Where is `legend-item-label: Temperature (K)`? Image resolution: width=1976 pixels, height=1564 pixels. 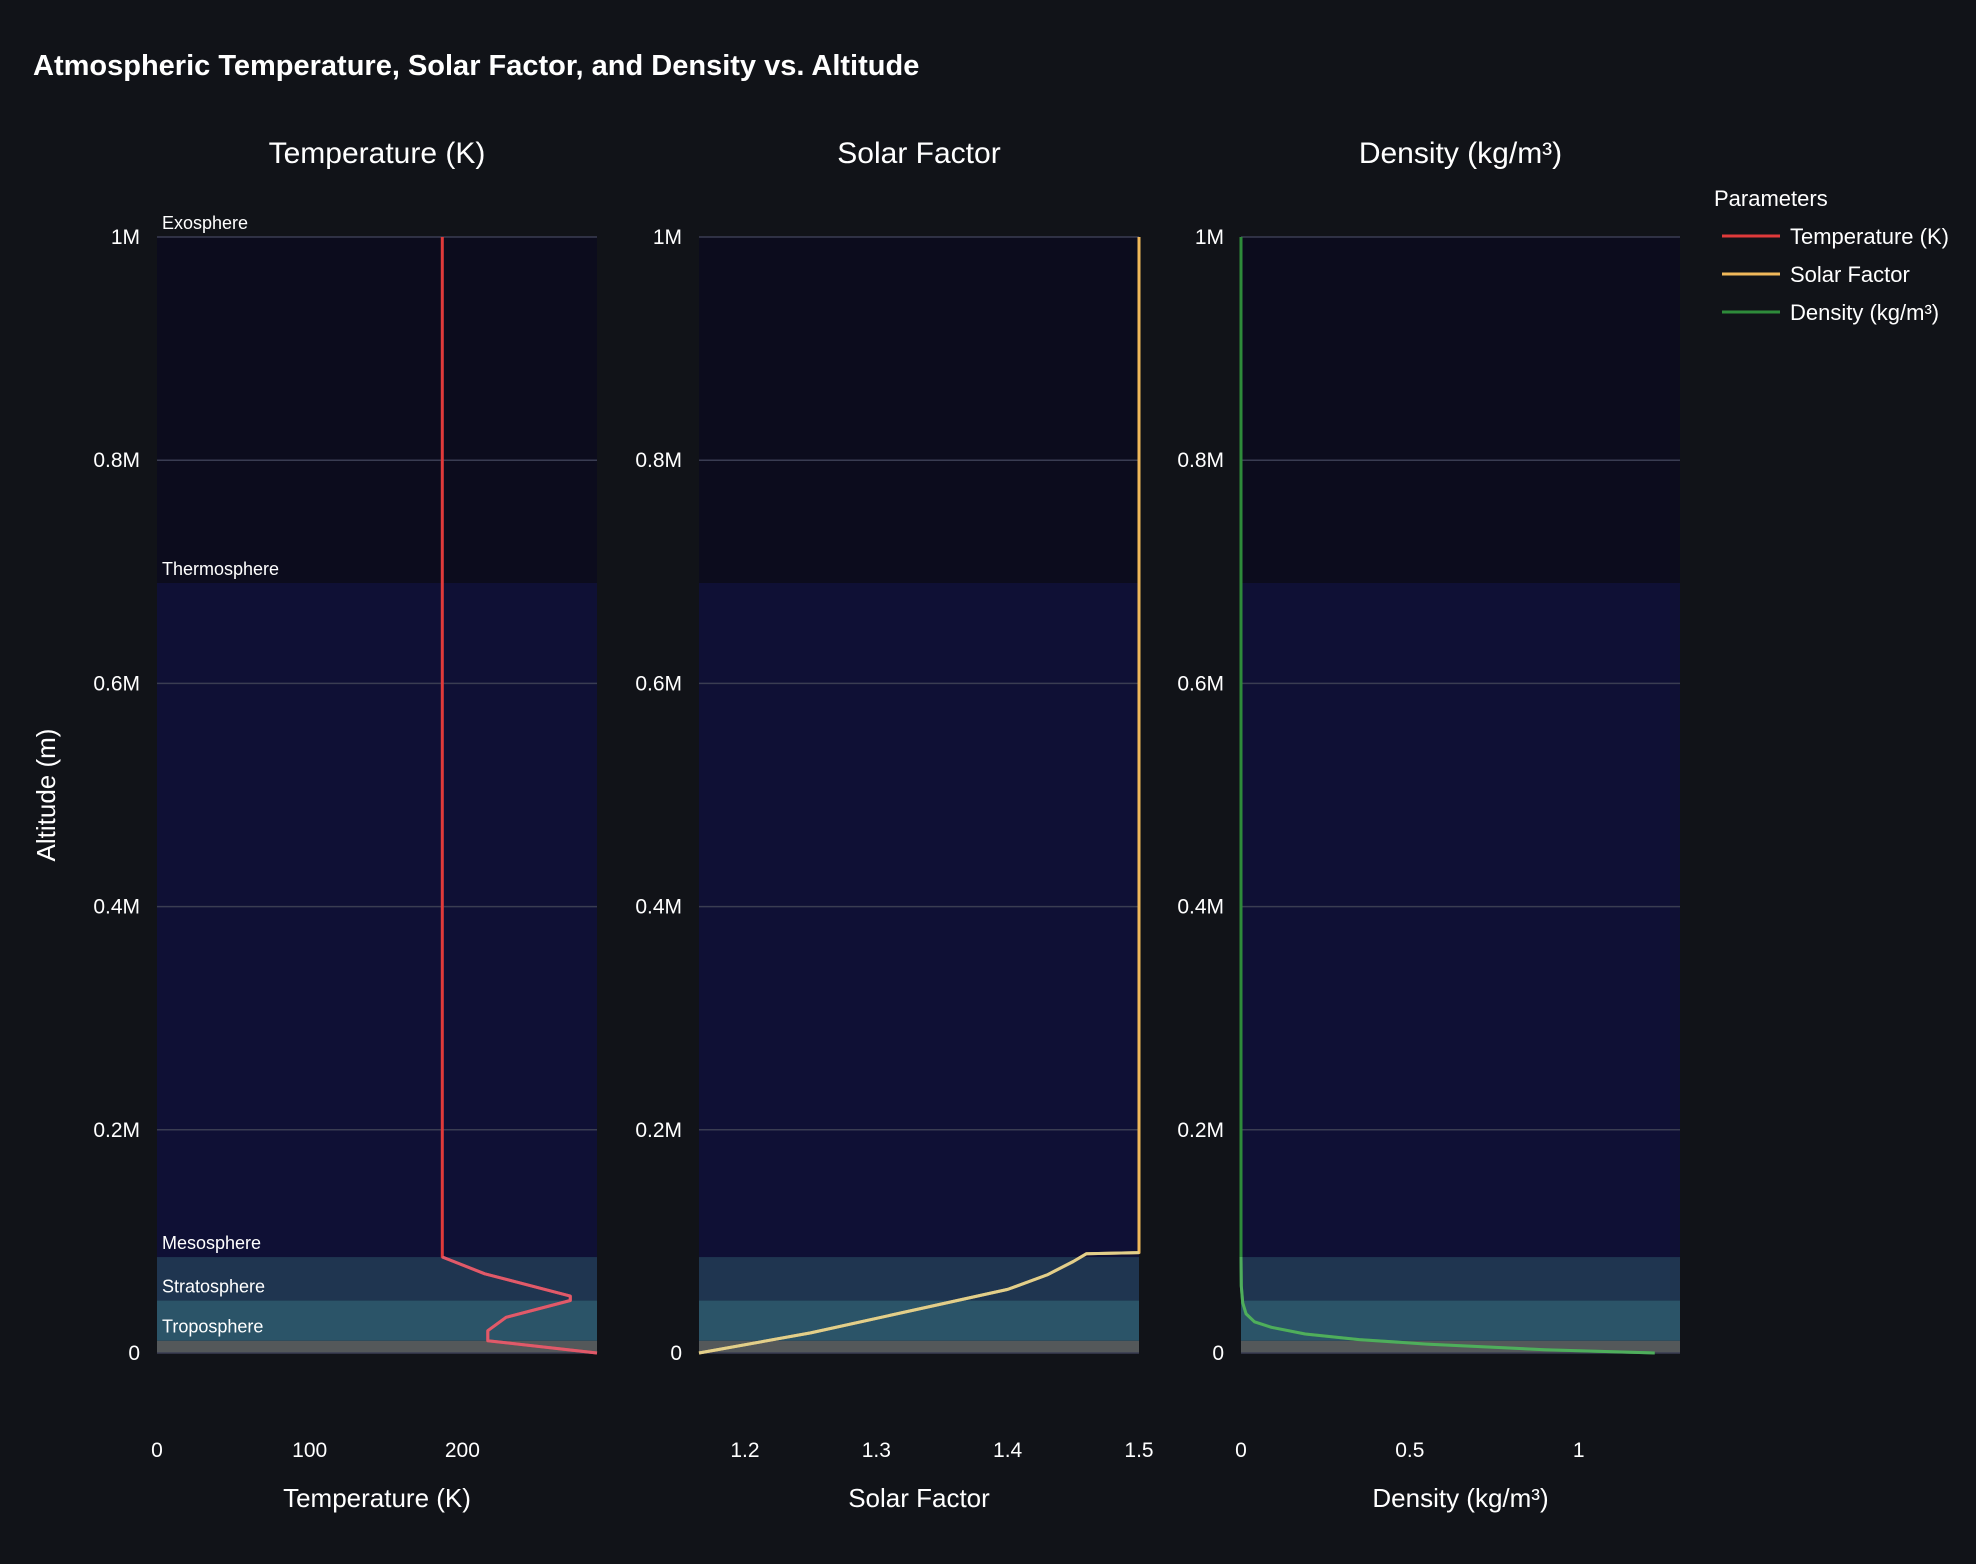
legend-item-label: Temperature (K) is located at coordinates (1869, 236).